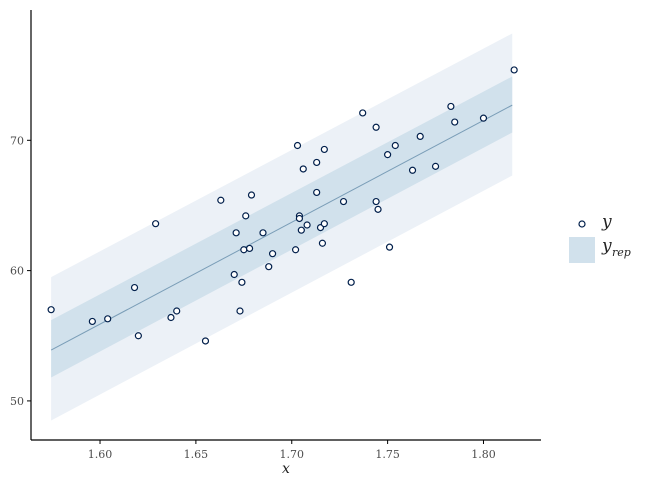 The image size is (648, 486). I want to click on x-ticks: 1.60 1.65 1.70 1.75 1.80, so click(292, 450).